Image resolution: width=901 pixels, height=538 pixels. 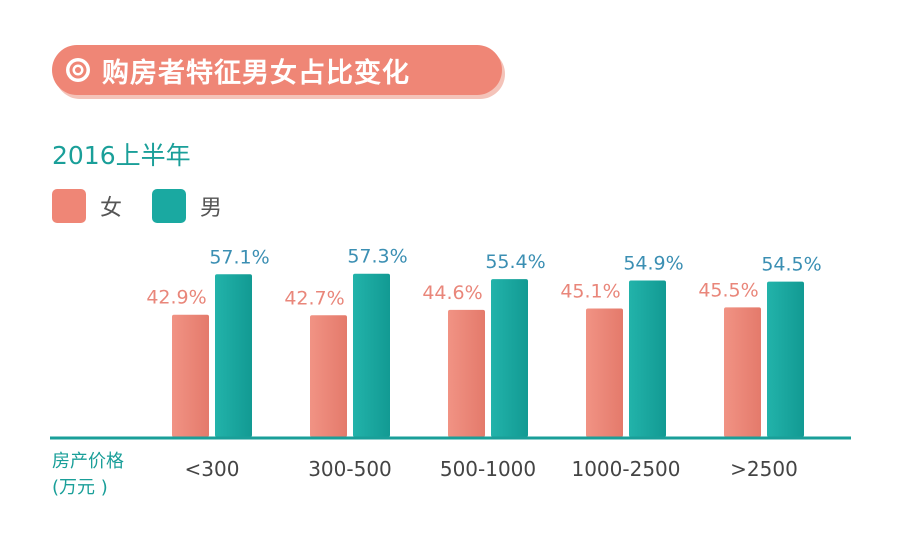 I want to click on x-axis-title-line-1: 房产价格, so click(x=88, y=461).